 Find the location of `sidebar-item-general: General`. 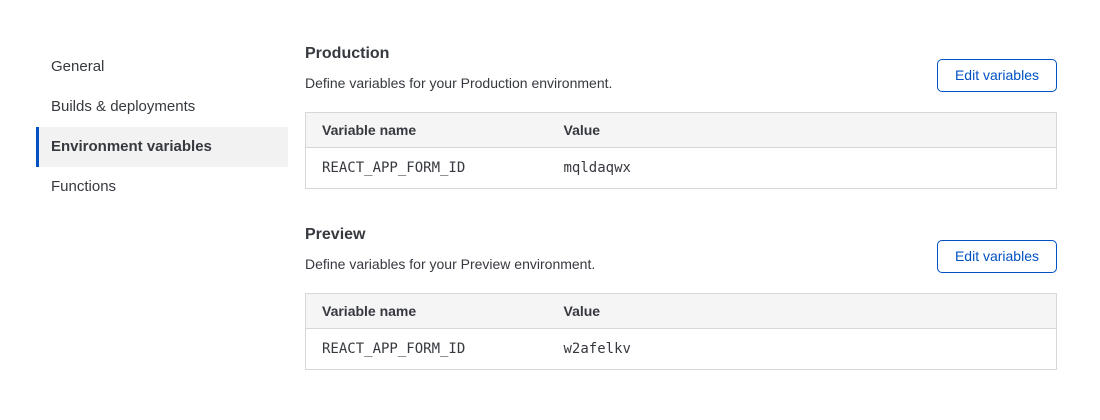

sidebar-item-general: General is located at coordinates (78, 66).